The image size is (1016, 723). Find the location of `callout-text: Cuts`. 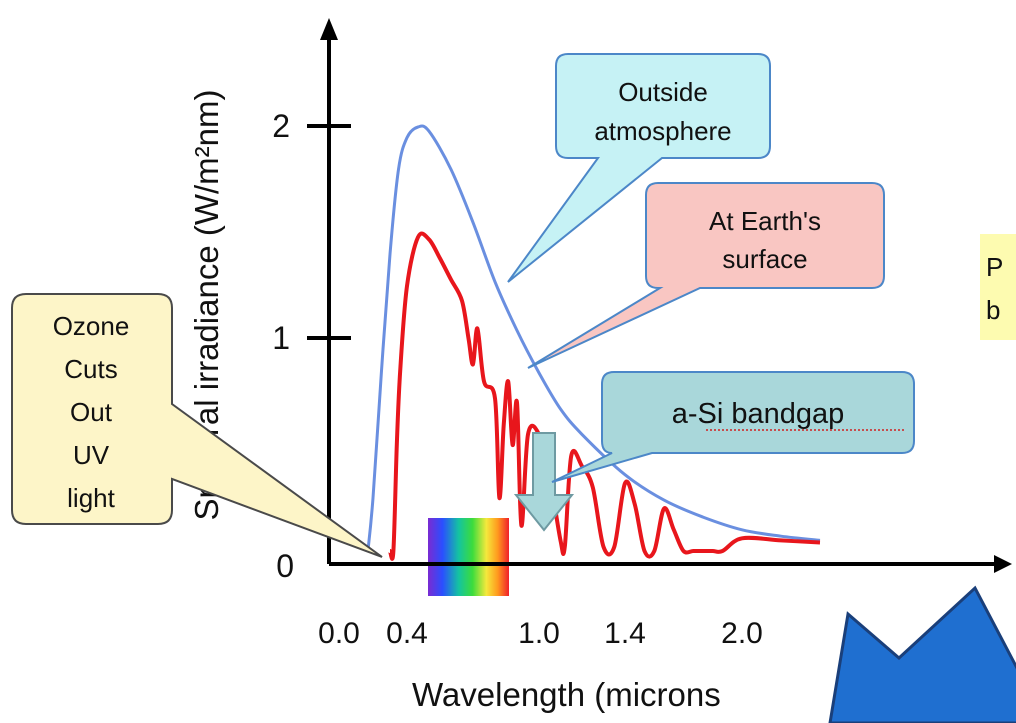

callout-text: Cuts is located at coordinates (90, 369).